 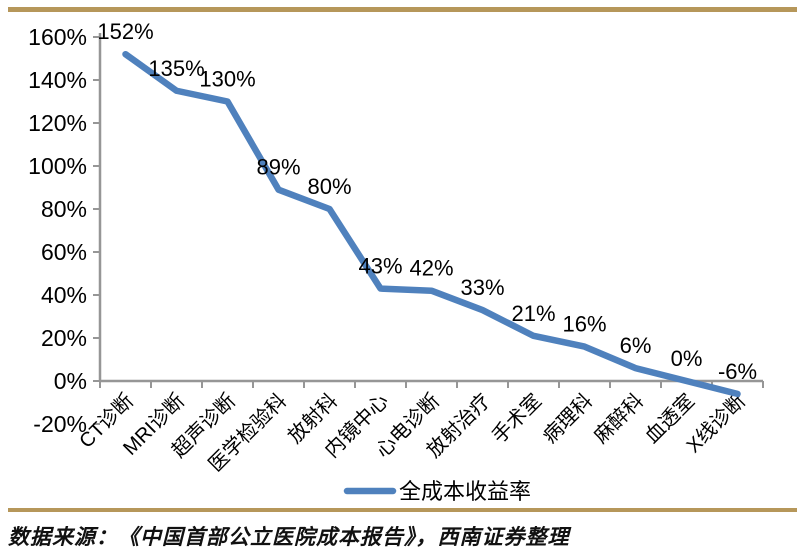 I want to click on y-tick-label: 60%, so click(x=64, y=252).